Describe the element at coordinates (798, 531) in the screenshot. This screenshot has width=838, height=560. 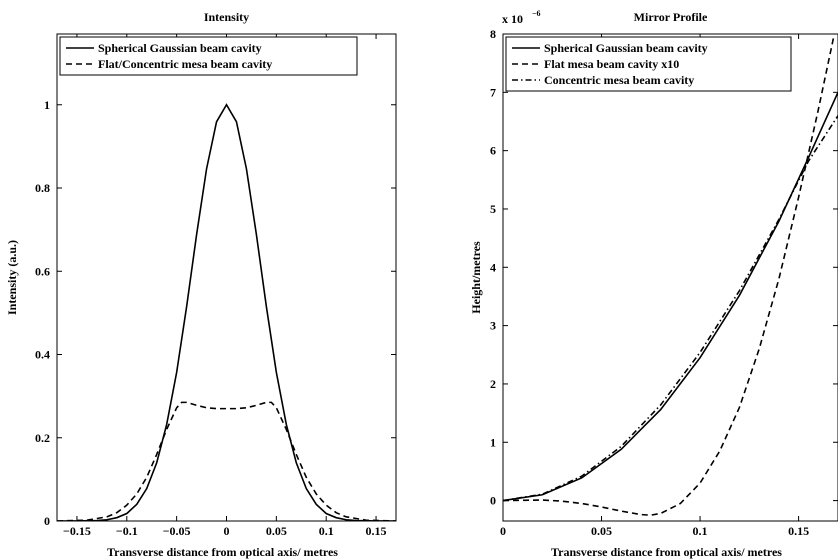
I see `panel2-x-tick-label: 0.15` at that location.